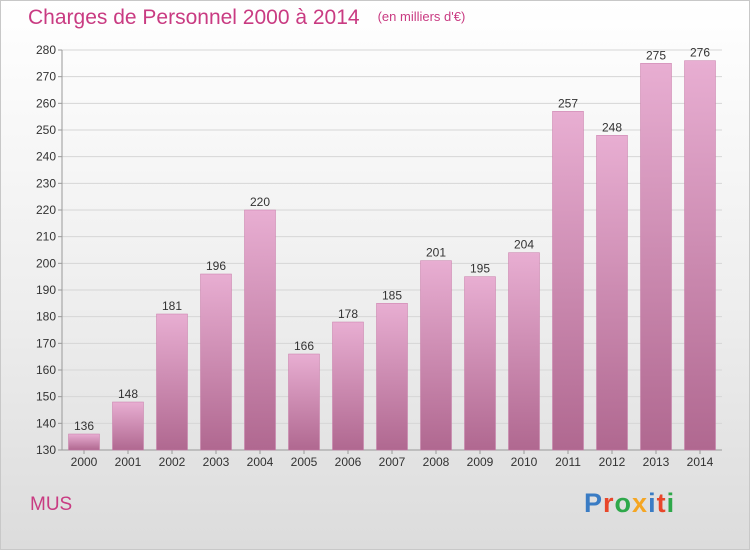 This screenshot has height=550, width=750. Describe the element at coordinates (700, 53) in the screenshot. I see `data-label: 276` at that location.